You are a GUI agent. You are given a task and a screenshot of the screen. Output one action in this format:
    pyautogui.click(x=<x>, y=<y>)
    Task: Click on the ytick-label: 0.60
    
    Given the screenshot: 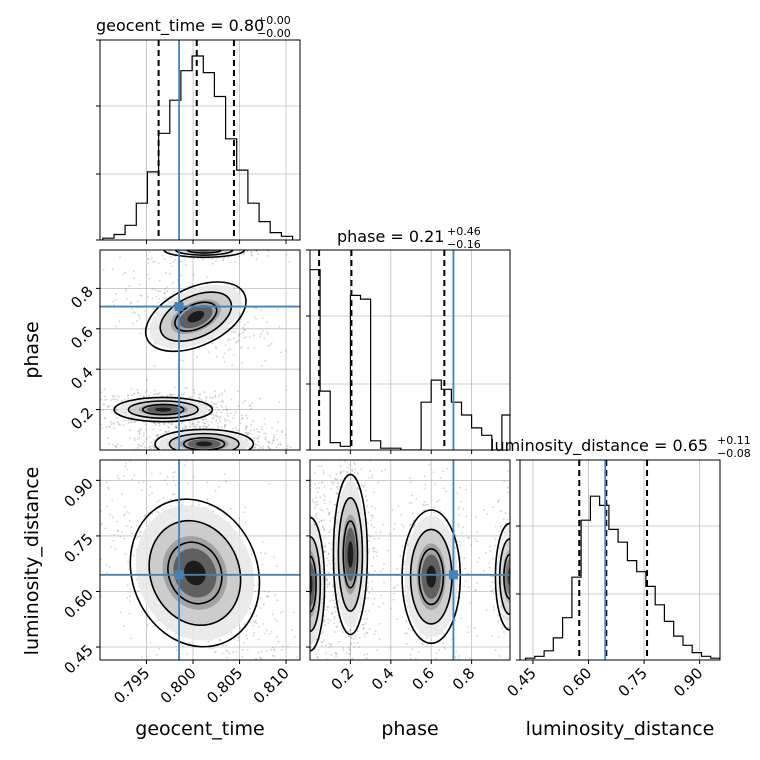 What is the action you would take?
    pyautogui.click(x=78, y=604)
    